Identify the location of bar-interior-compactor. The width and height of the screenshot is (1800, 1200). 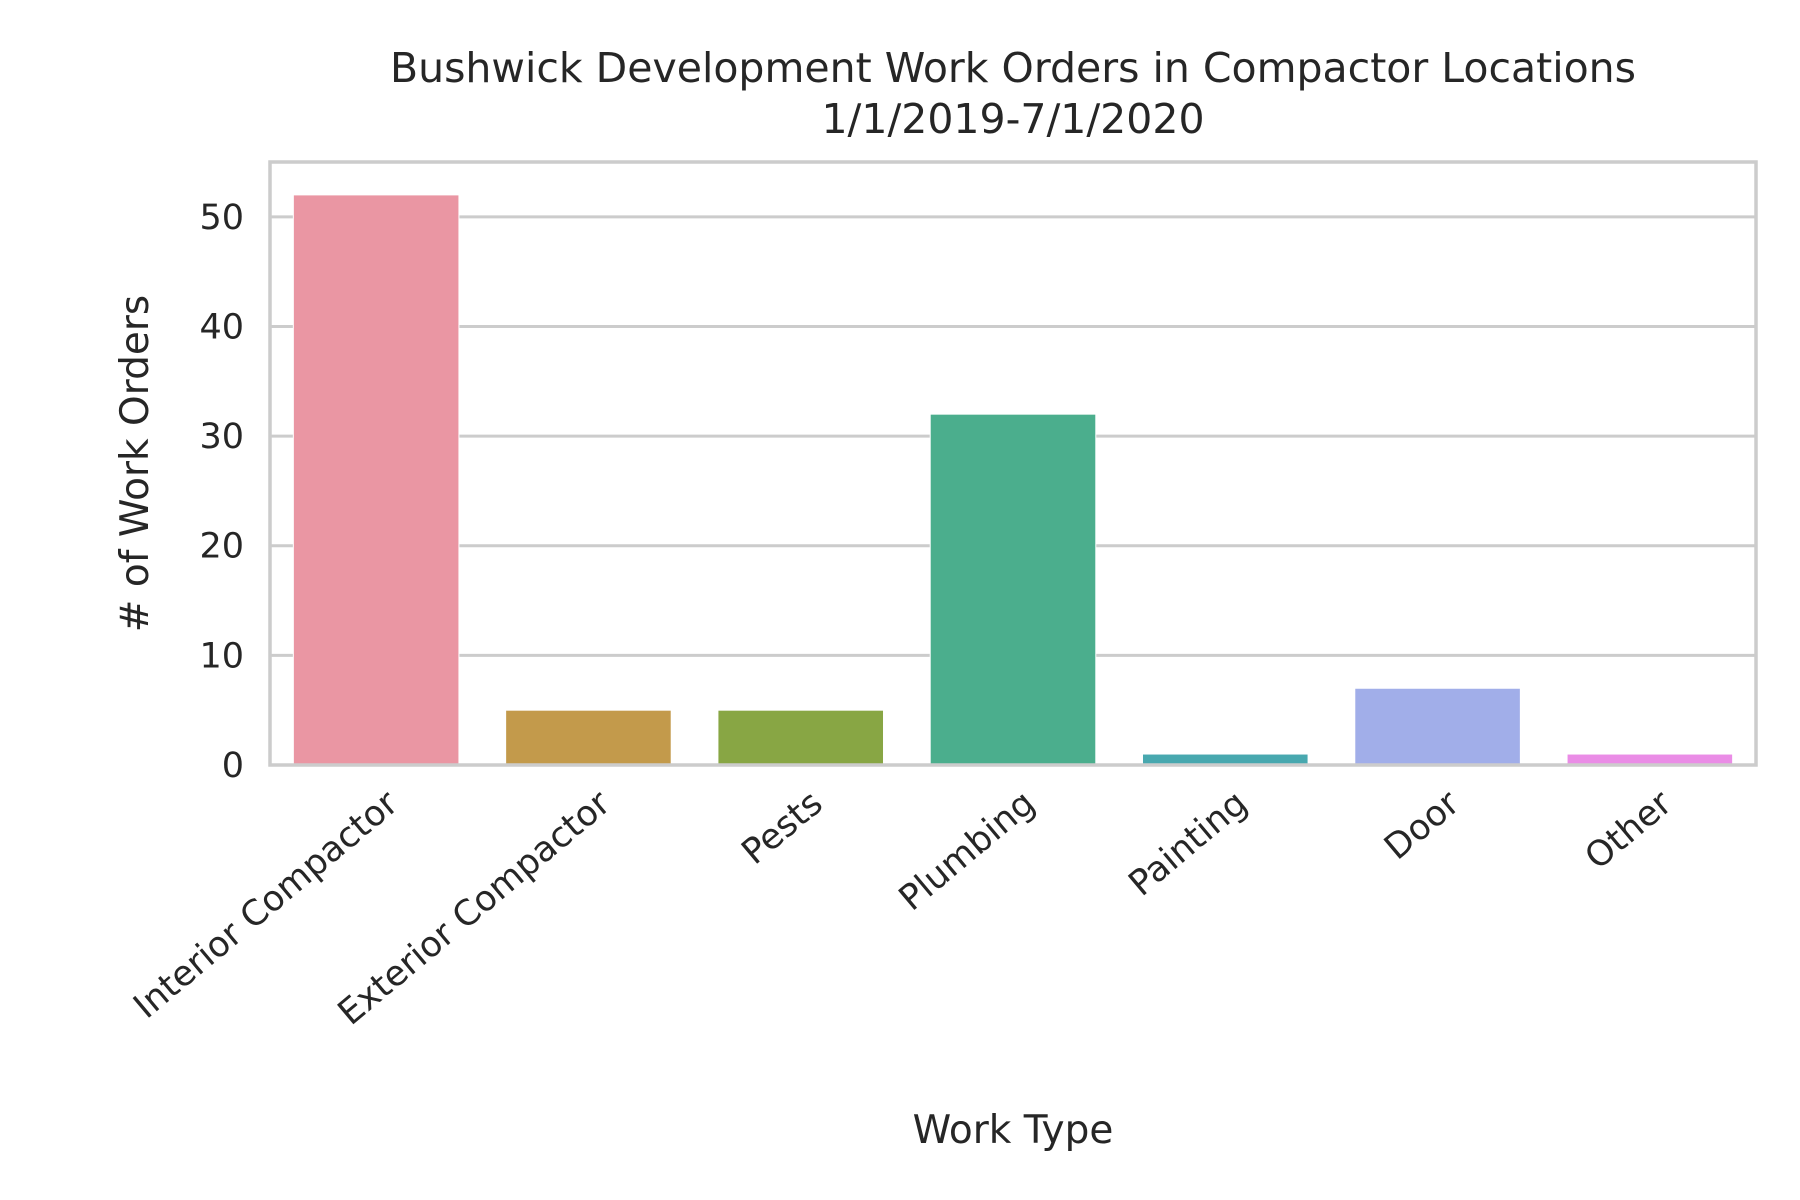
(376, 480).